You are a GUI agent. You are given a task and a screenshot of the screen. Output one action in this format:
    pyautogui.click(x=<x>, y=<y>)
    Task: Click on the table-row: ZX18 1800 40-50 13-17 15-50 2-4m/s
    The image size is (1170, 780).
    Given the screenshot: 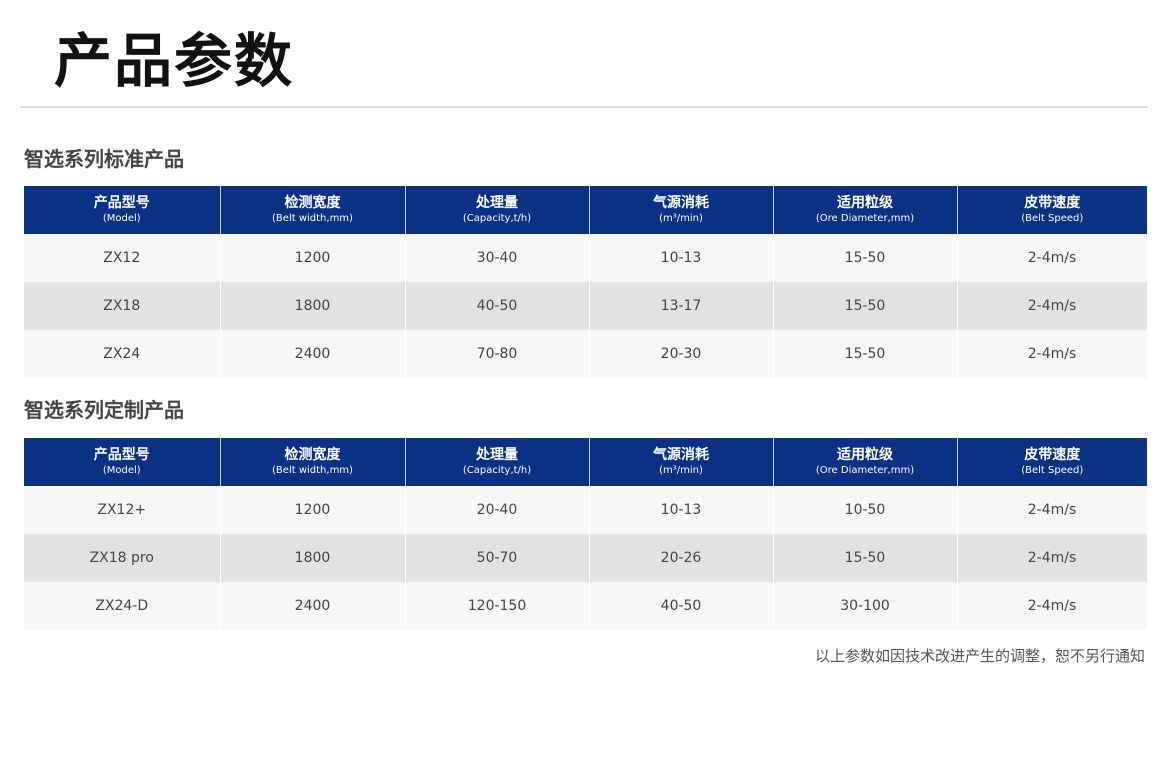 What is the action you would take?
    pyautogui.click(x=586, y=306)
    